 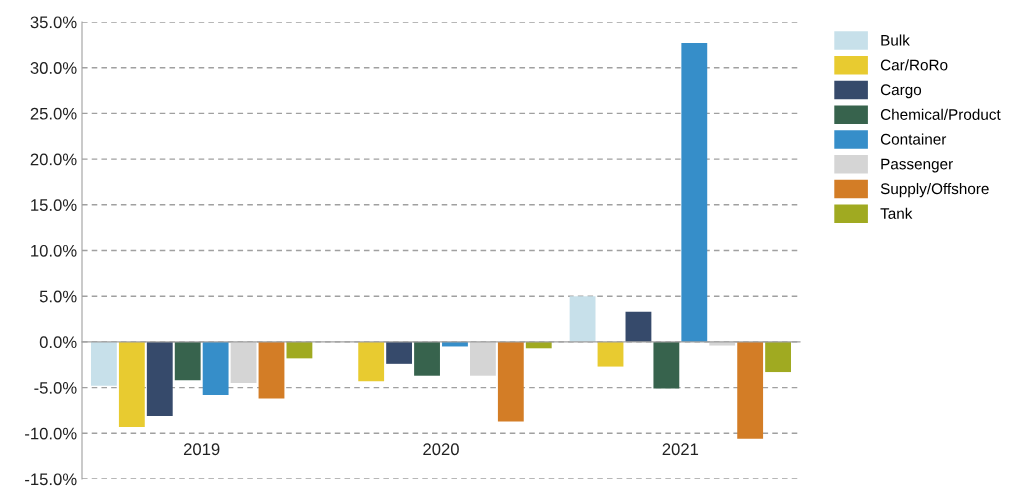 I want to click on y-tick-label: 10.0%, so click(x=54, y=250).